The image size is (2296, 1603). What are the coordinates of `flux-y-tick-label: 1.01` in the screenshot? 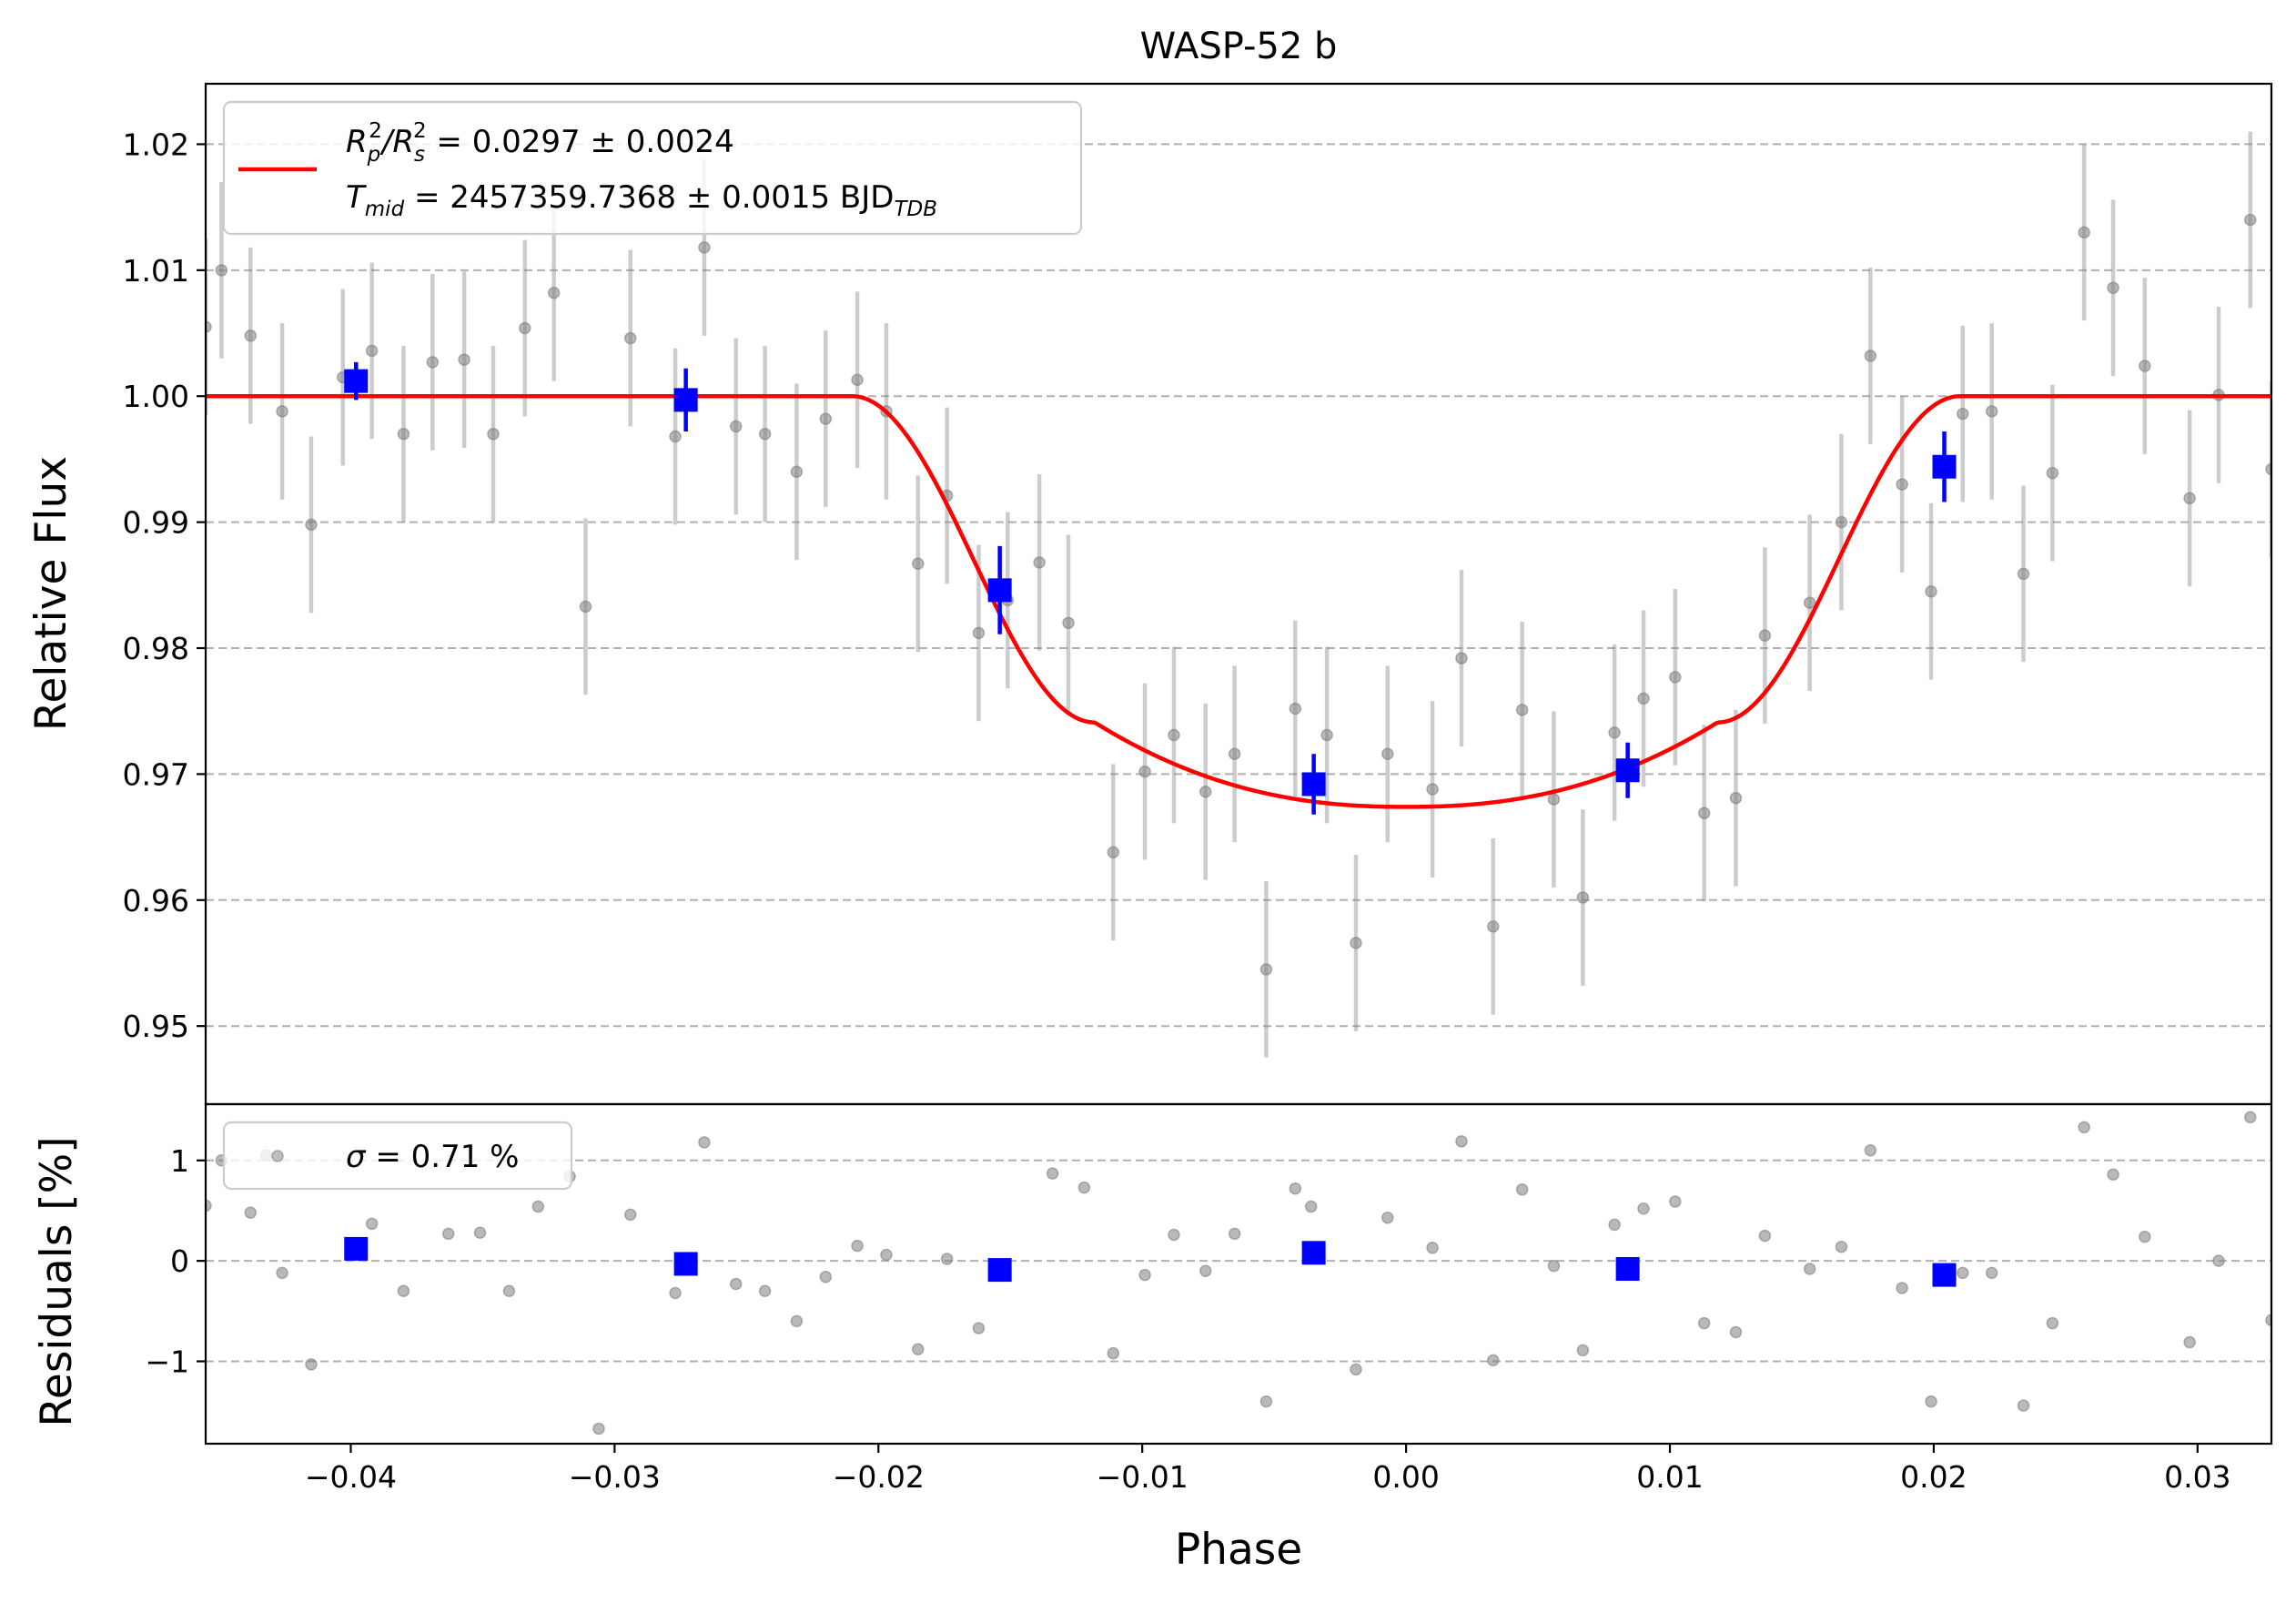 It's located at (156, 271).